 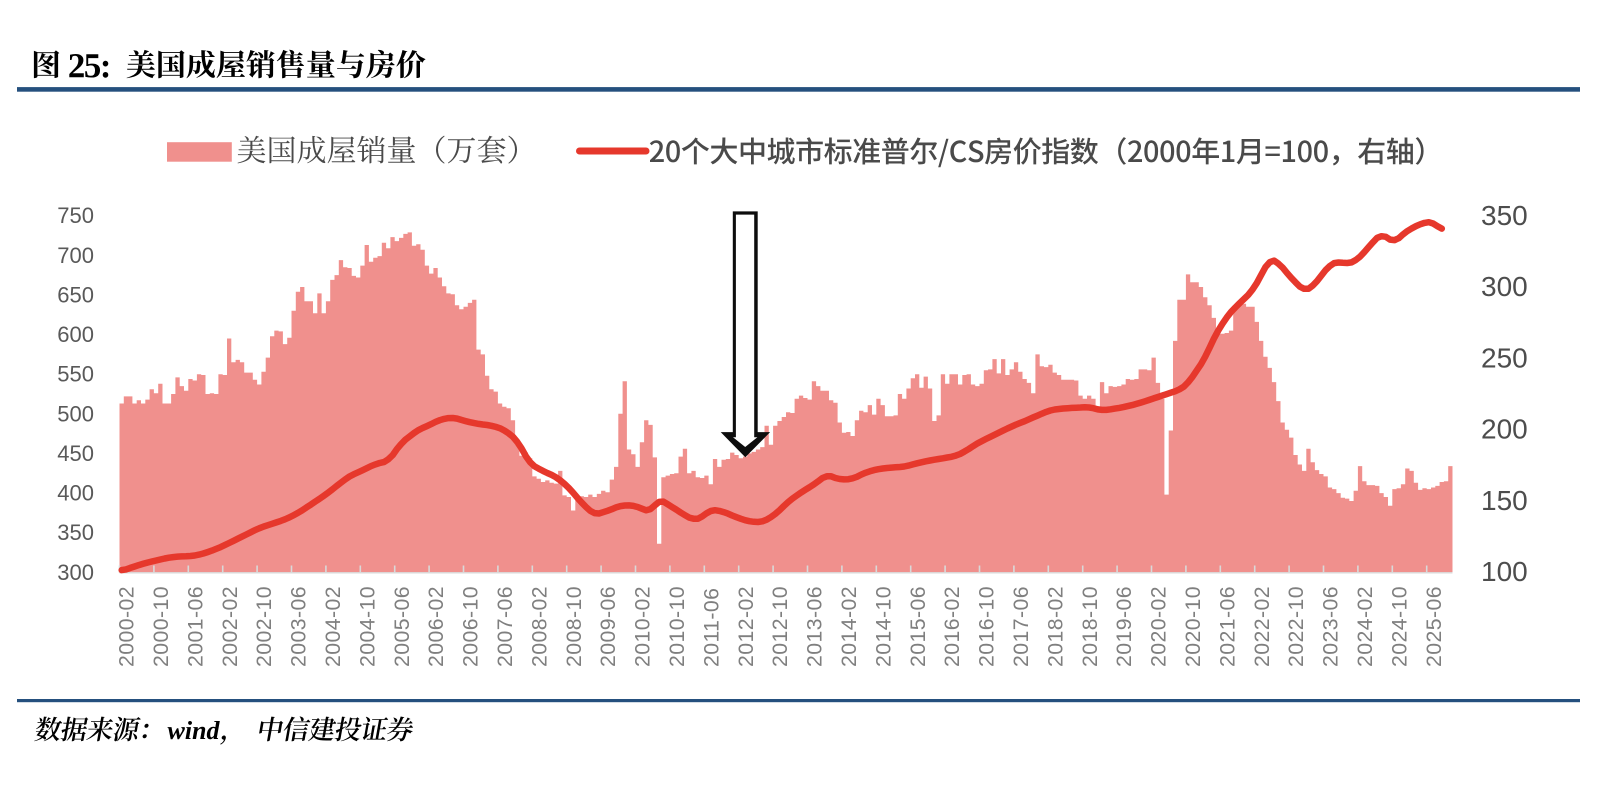 What do you see at coordinates (1159, 626) in the screenshot?
I see `svg-text: 2020-02` at bounding box center [1159, 626].